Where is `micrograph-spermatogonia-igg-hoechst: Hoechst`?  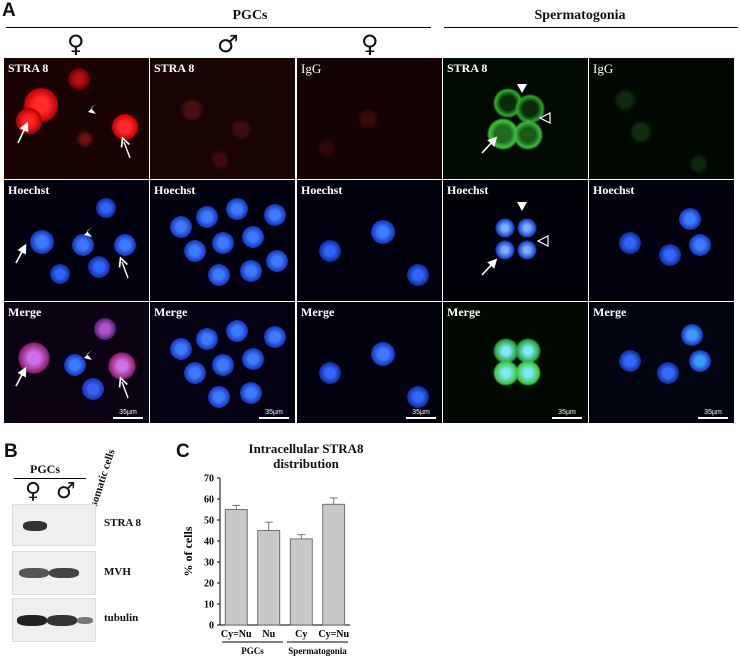 micrograph-spermatogonia-igg-hoechst: Hoechst is located at coordinates (661, 240).